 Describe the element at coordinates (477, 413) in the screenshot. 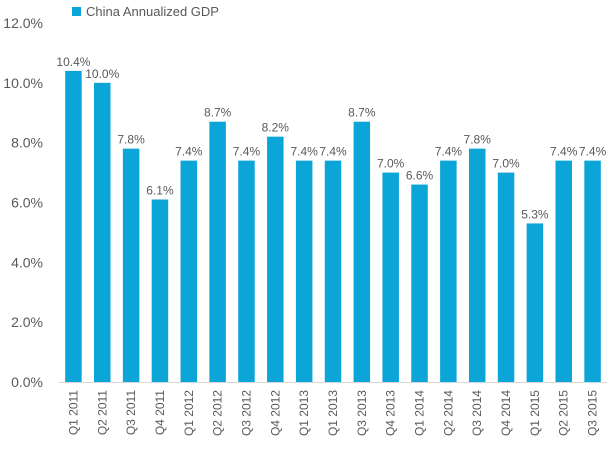

I see `x-tick-label: Q3 2014` at that location.